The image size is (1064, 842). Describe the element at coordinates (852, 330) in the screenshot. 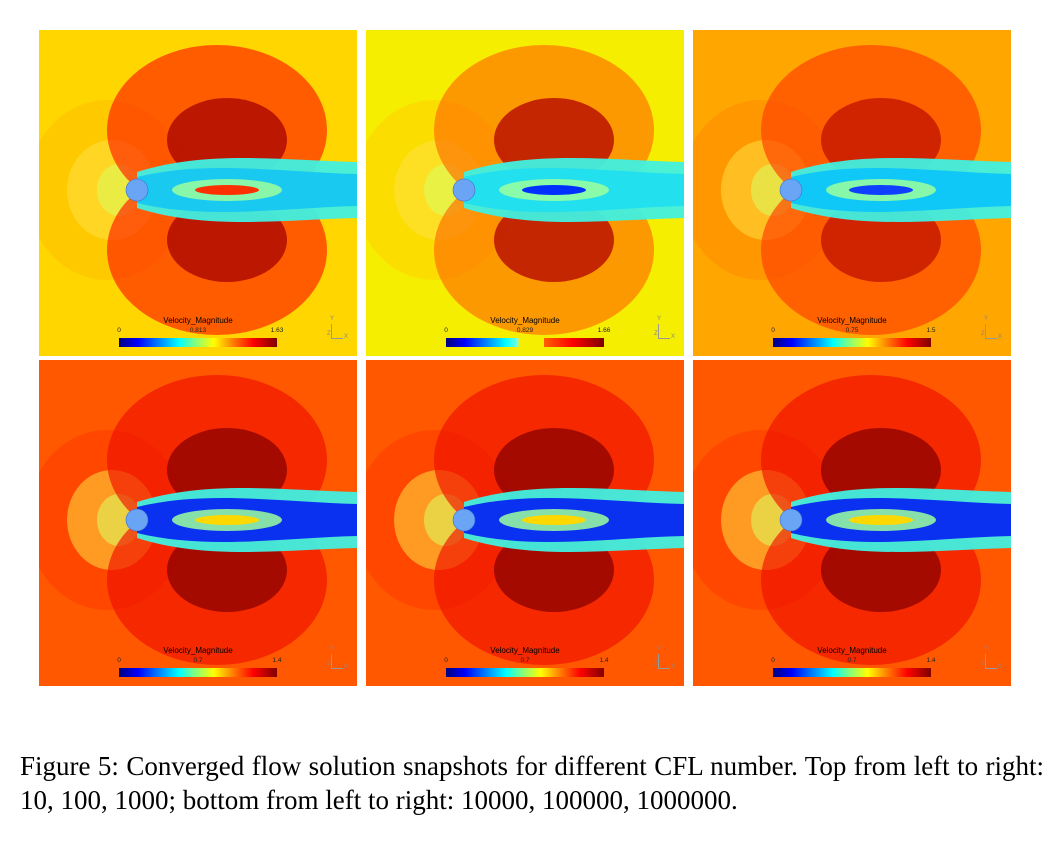

I see `colorbar-tick-label: 0.75` at that location.